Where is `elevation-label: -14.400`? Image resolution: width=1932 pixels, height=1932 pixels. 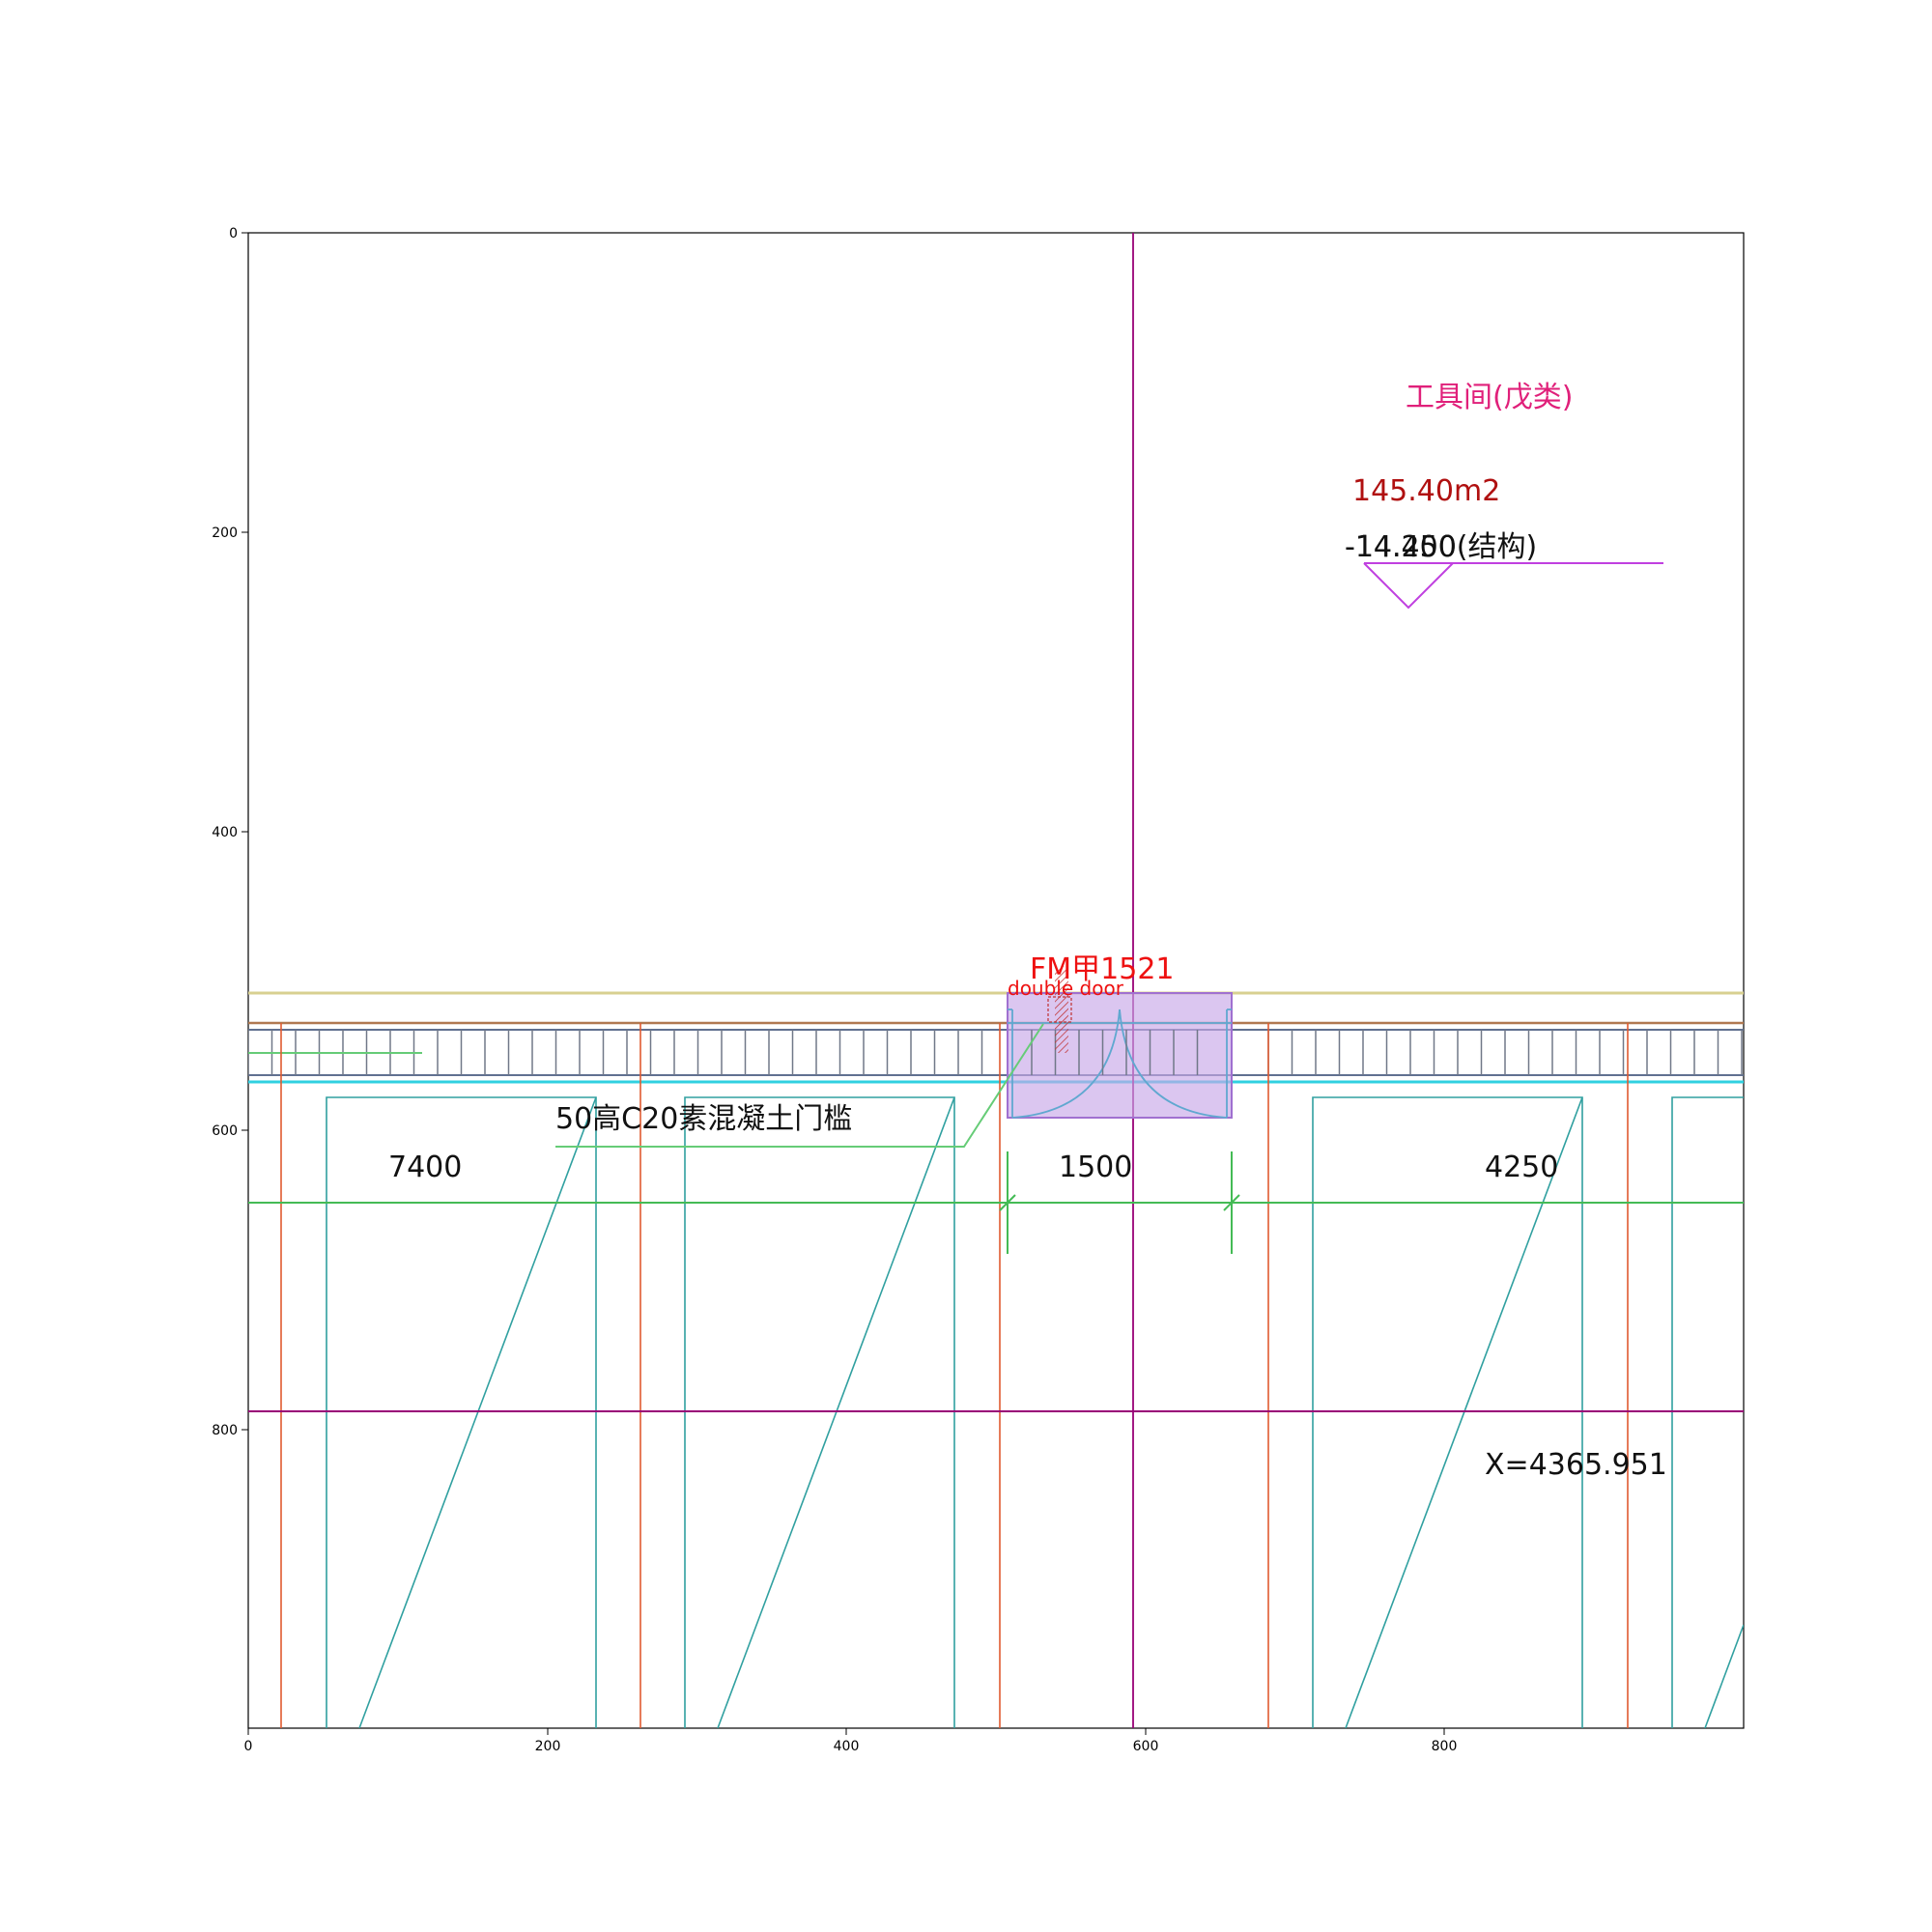
elevation-label: -14.400 is located at coordinates (1401, 547).